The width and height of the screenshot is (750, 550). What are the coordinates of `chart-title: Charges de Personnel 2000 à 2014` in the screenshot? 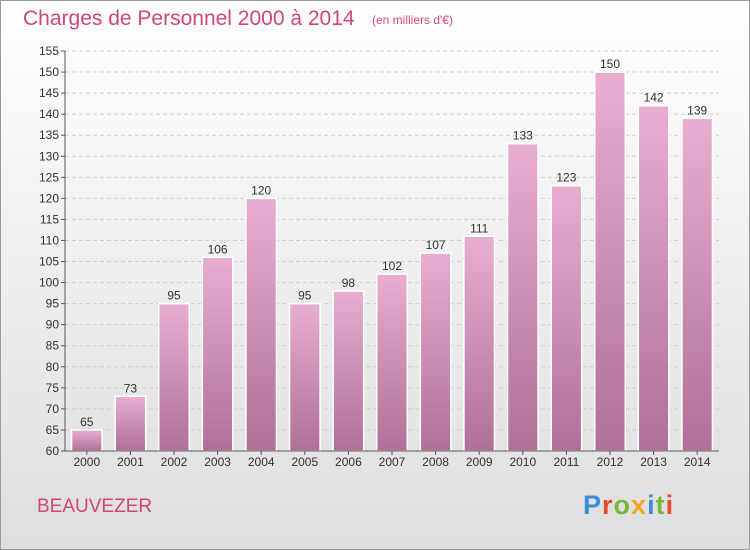 It's located at (189, 18).